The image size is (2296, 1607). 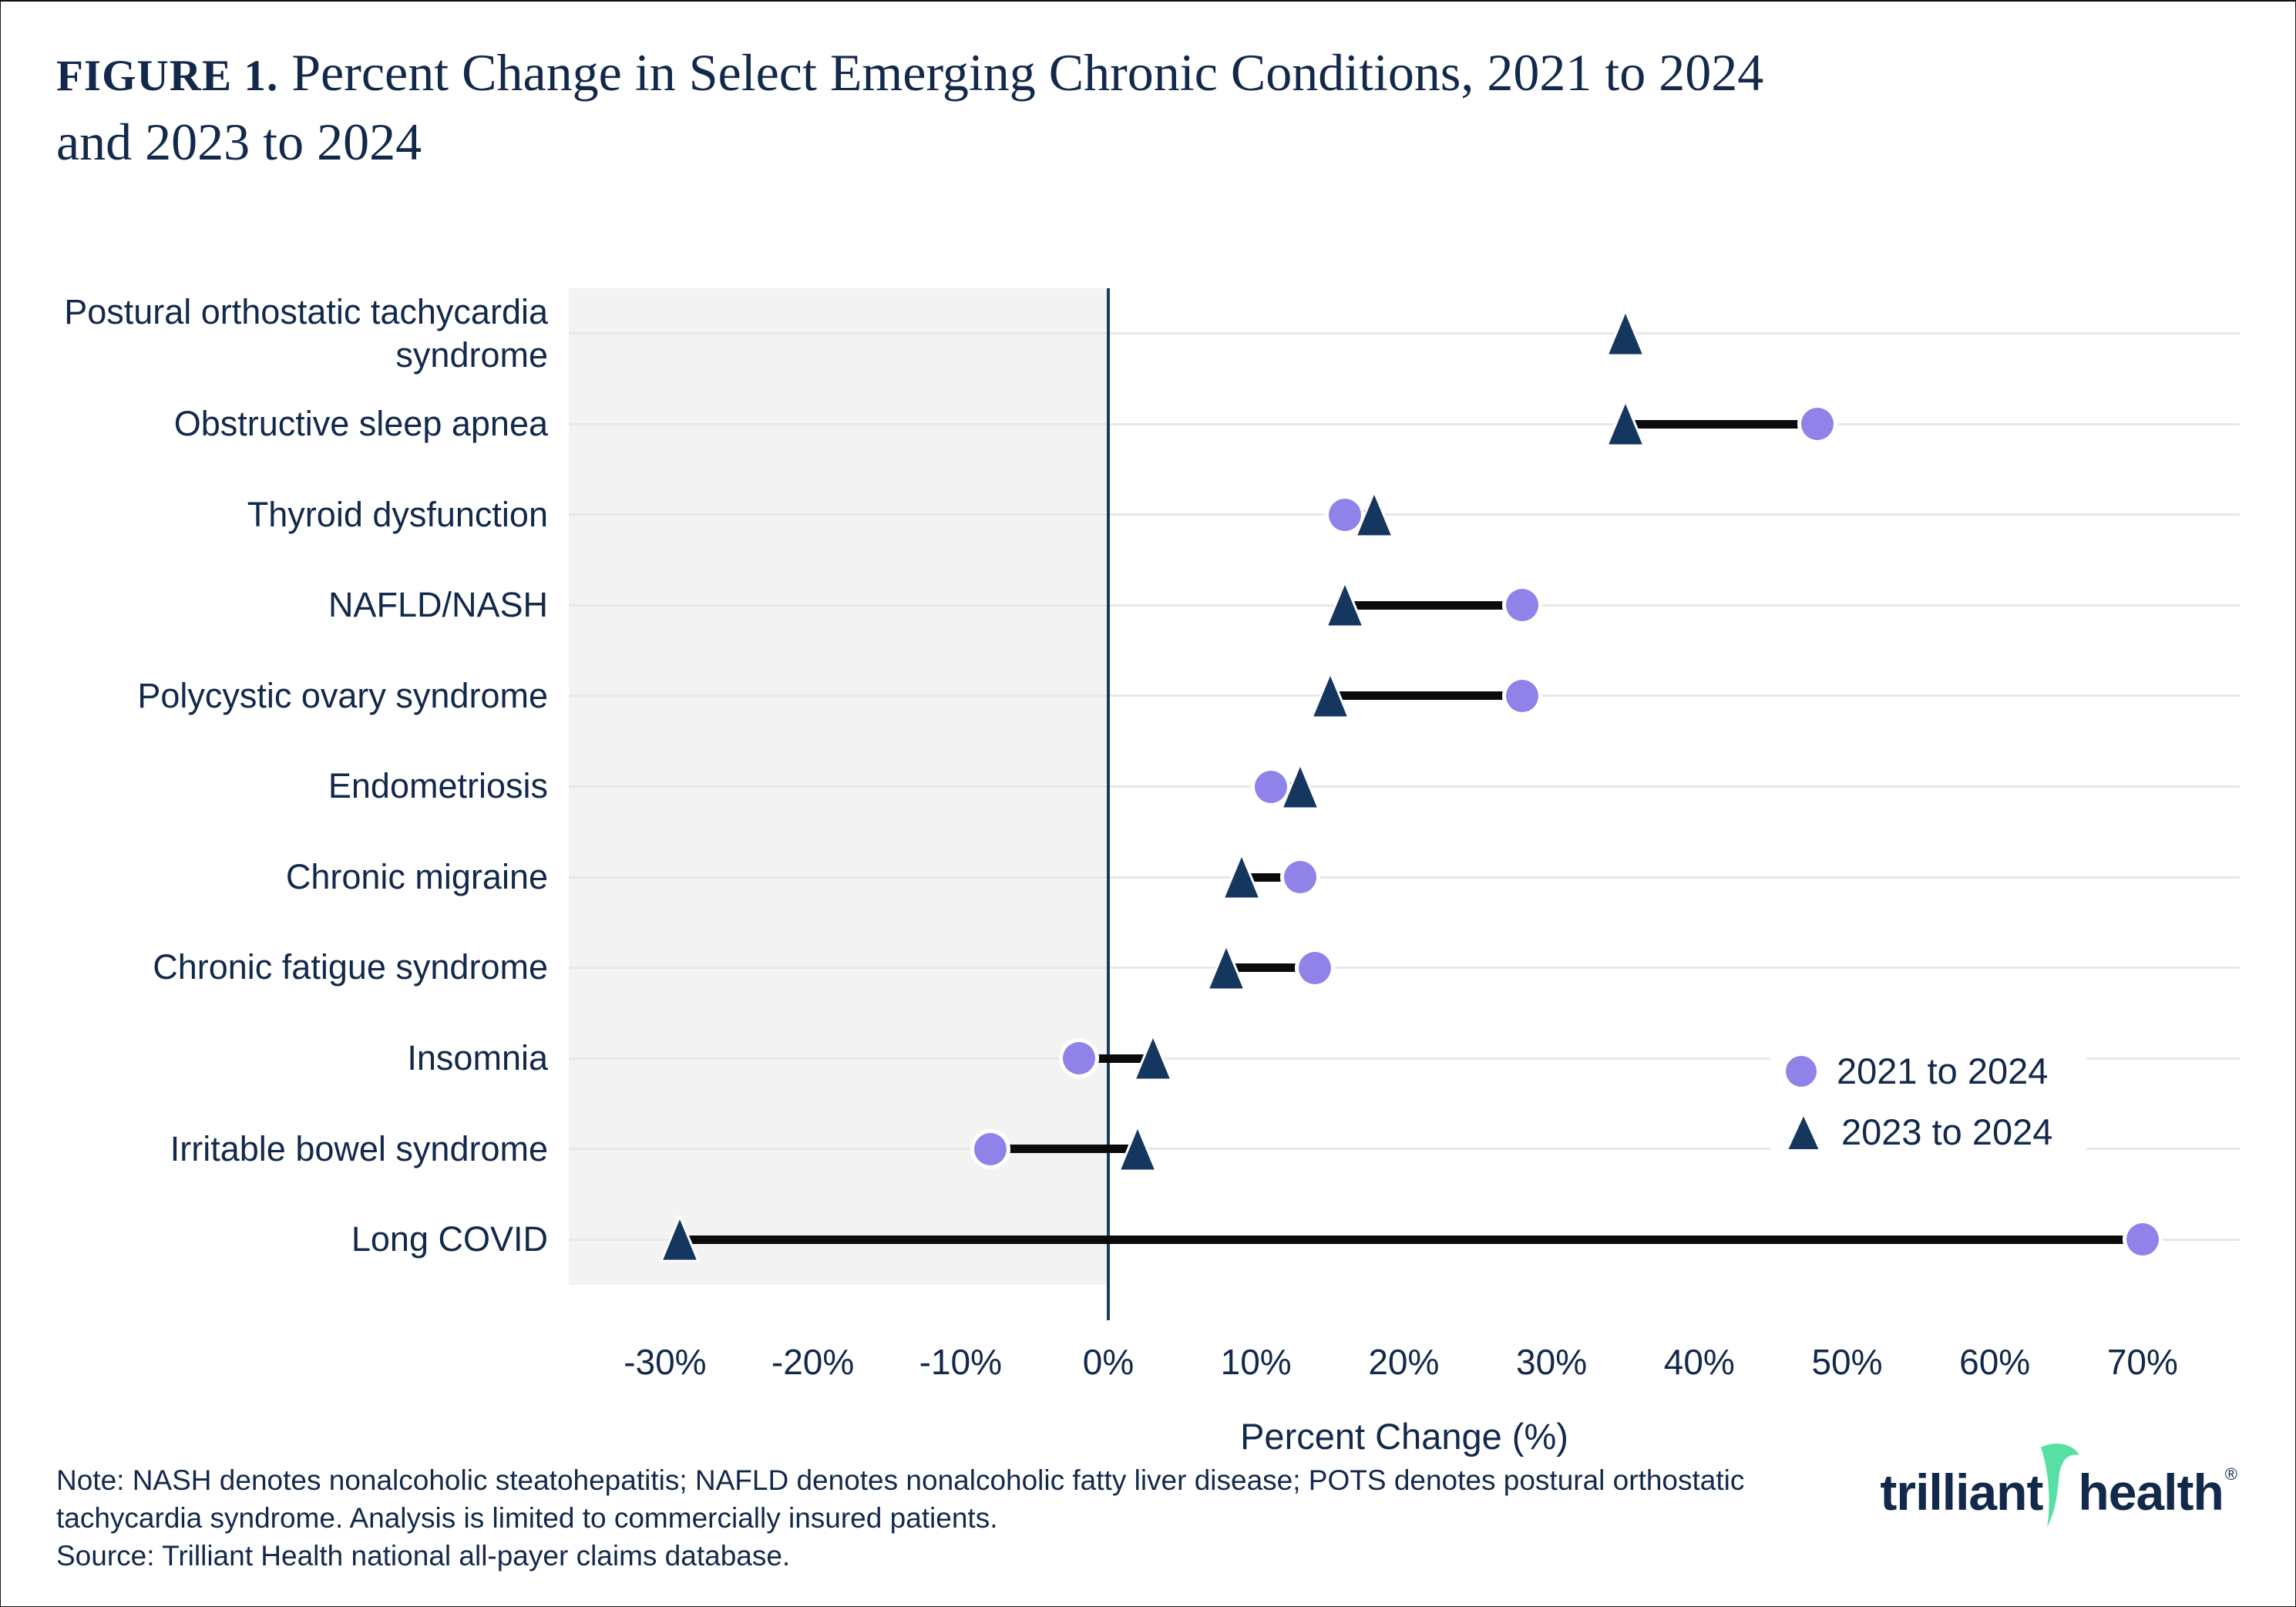 What do you see at coordinates (1929, 1102) in the screenshot?
I see `legend: 2021 to 2024 2023 to 2024` at bounding box center [1929, 1102].